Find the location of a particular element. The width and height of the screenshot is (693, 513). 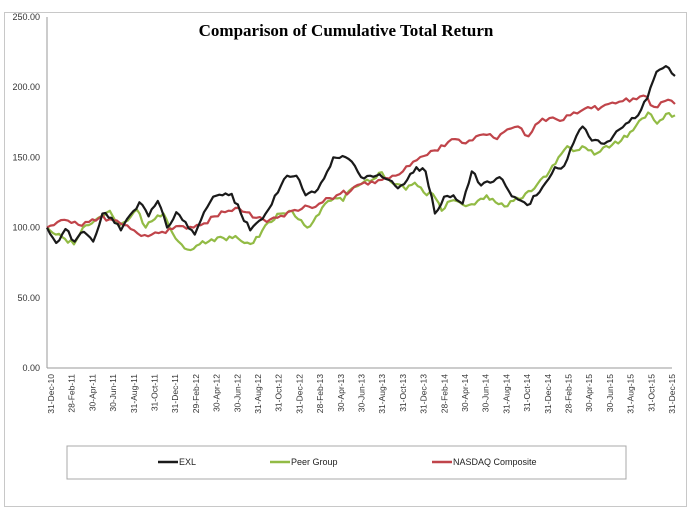

x-tick-label: 31-Aug-15 is located at coordinates (631, 394).